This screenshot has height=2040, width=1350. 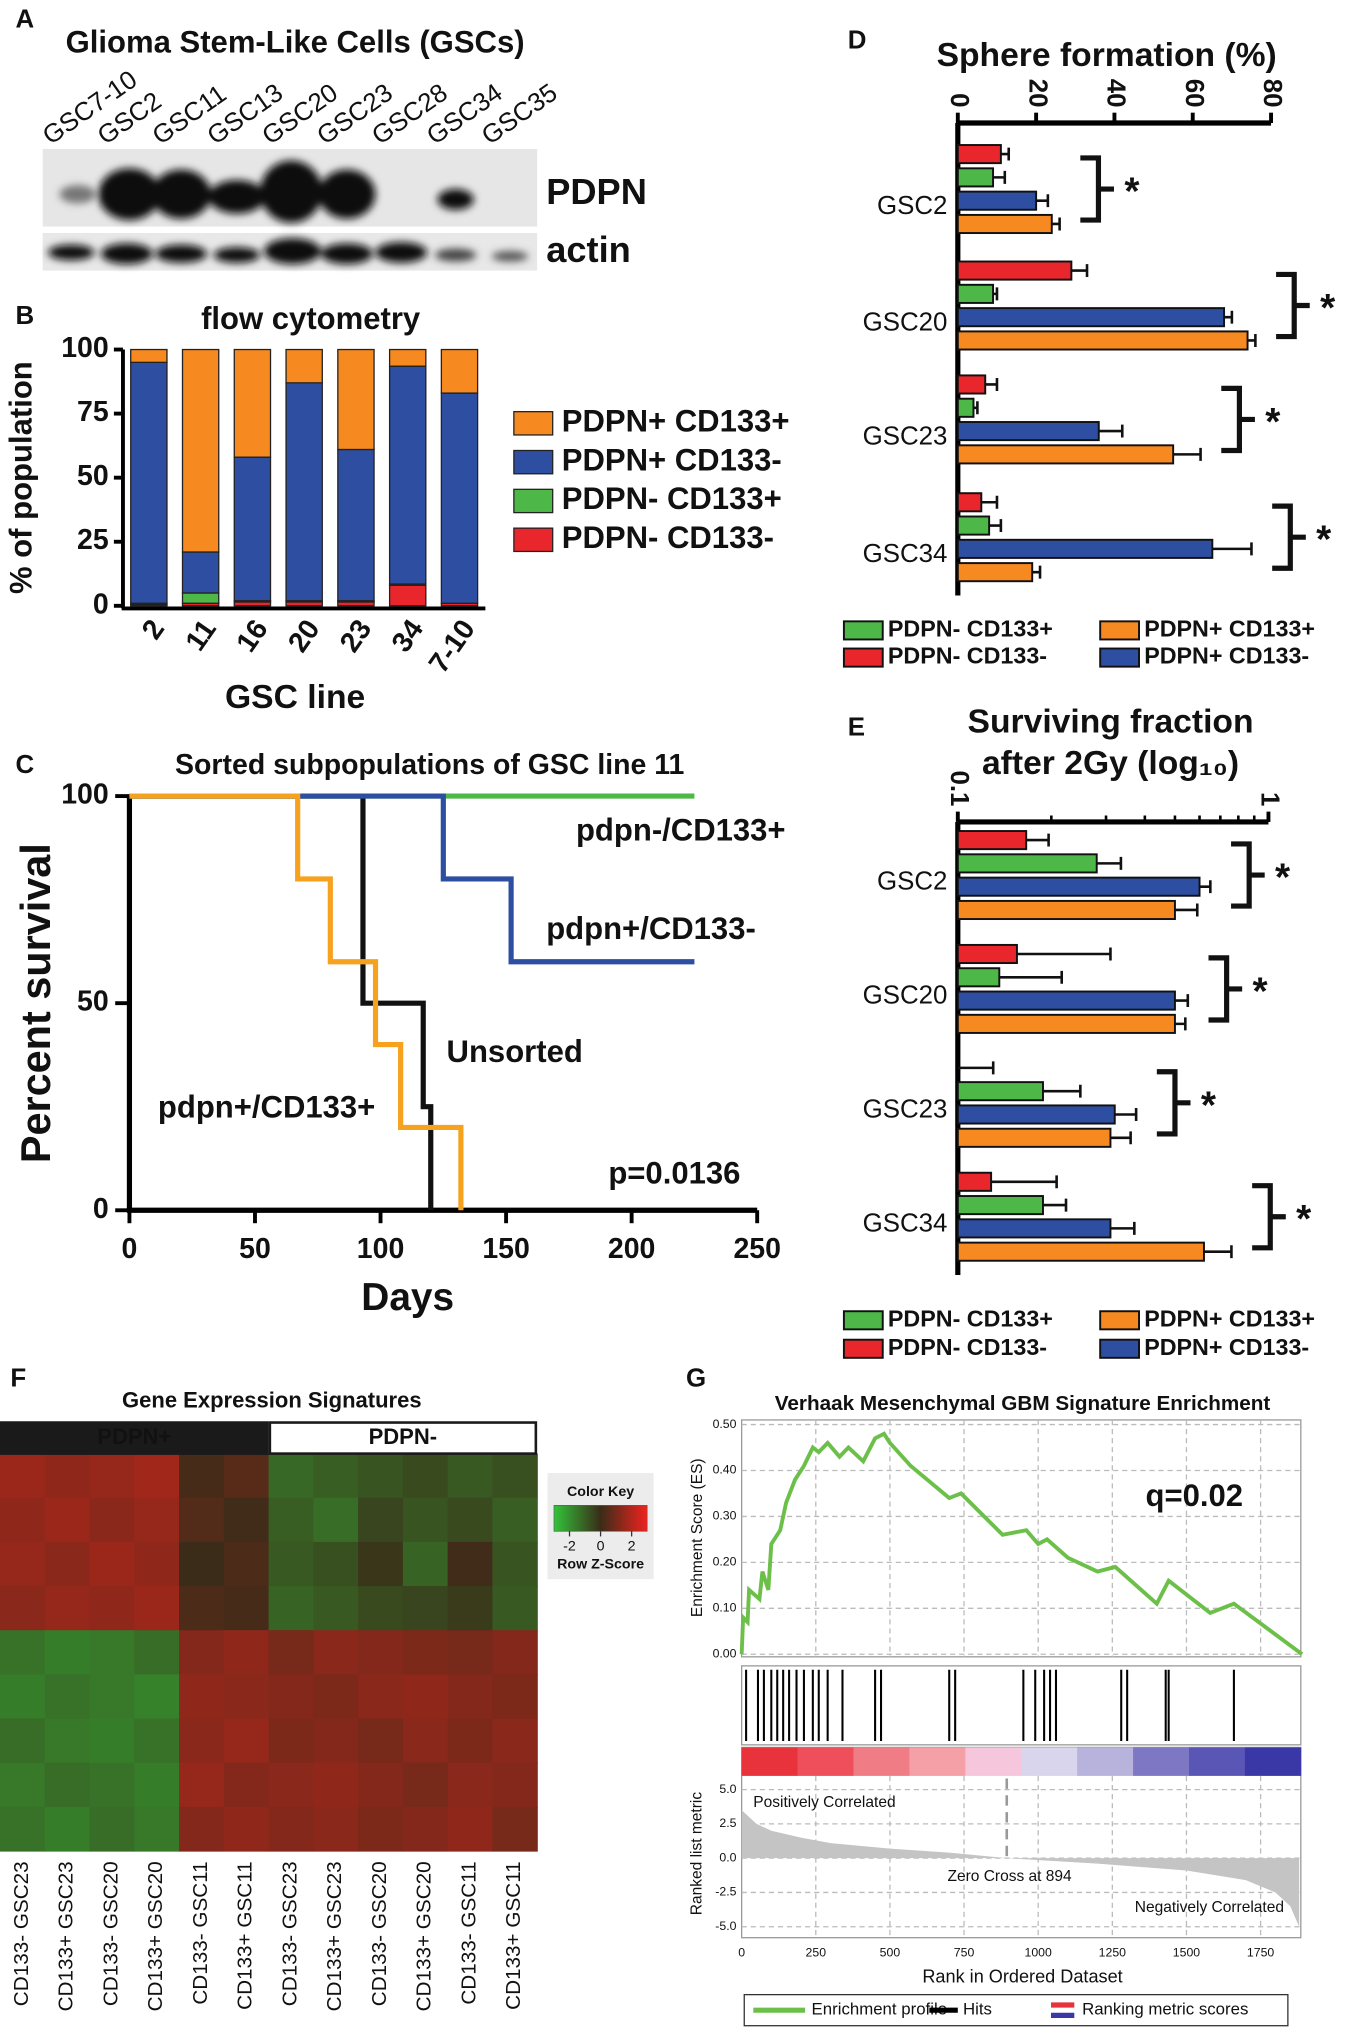 What do you see at coordinates (1289, 537) in the screenshot?
I see `significance-bracket` at bounding box center [1289, 537].